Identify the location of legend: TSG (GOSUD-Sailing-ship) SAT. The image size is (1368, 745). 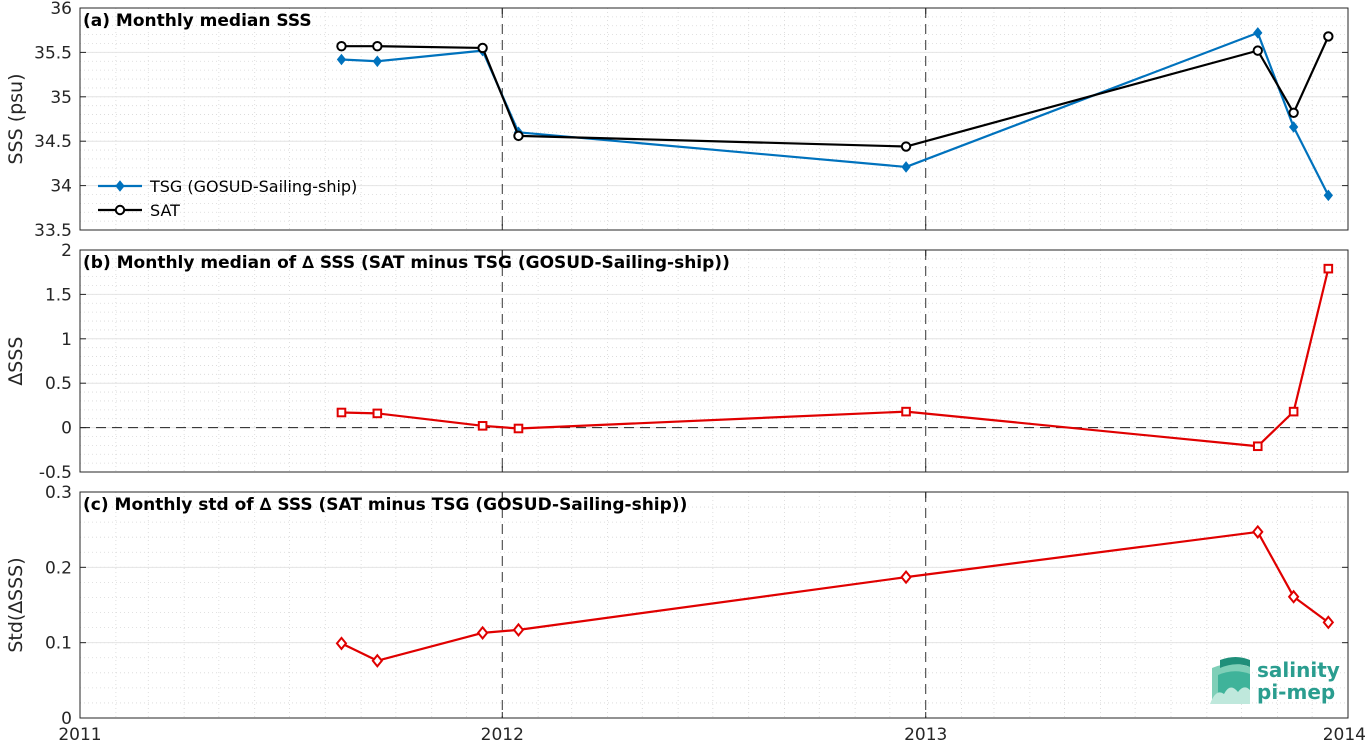
(227, 198).